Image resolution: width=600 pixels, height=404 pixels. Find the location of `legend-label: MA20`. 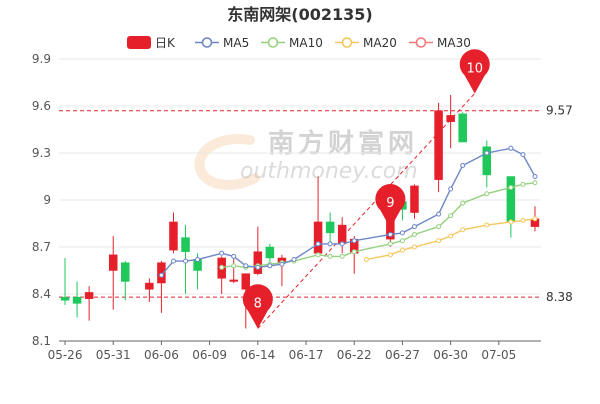

legend-label: MA20 is located at coordinates (380, 43).